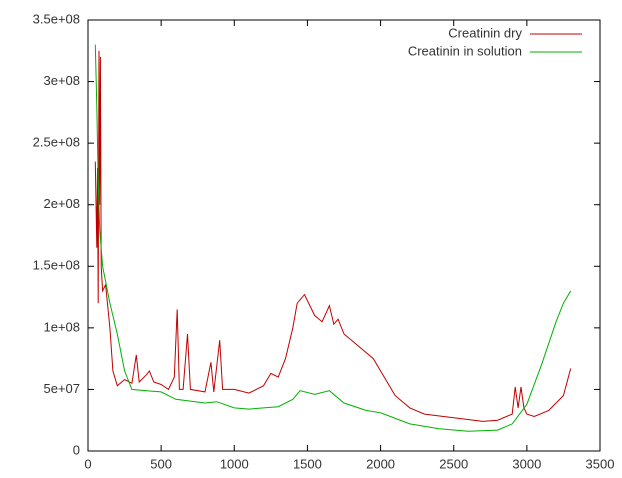  Describe the element at coordinates (380, 463) in the screenshot. I see `x-tick-label: 2000` at that location.